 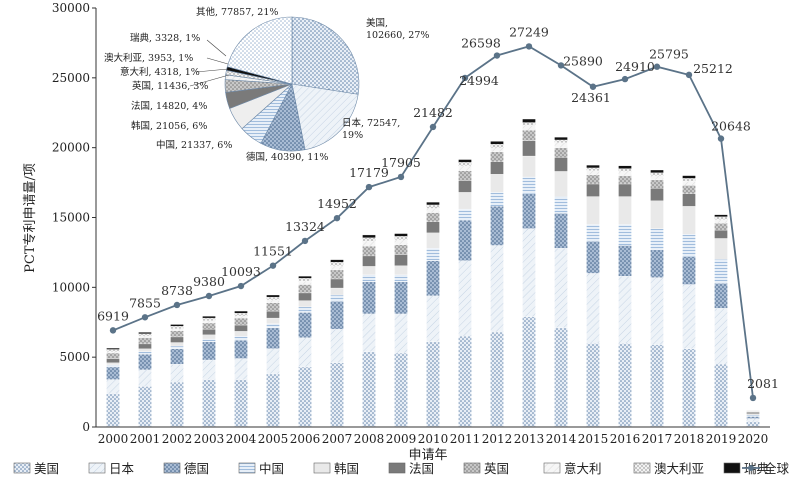 What do you see at coordinates (689, 75) in the screenshot?
I see `global-point-2018` at bounding box center [689, 75].